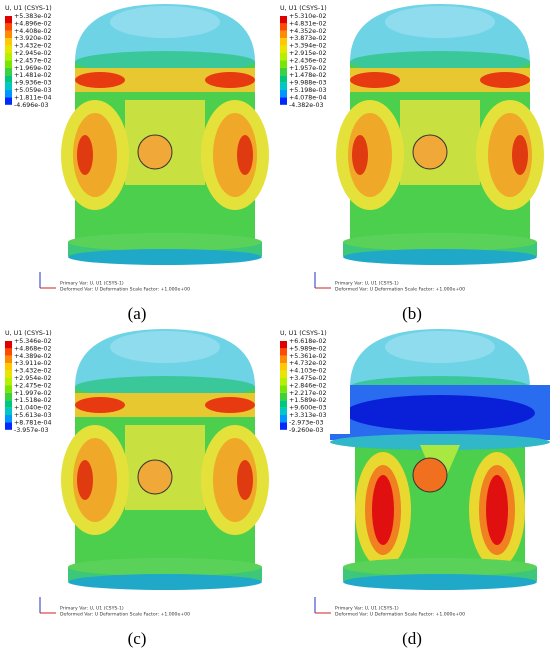  What do you see at coordinates (32, 400) in the screenshot?
I see `legend-value: +1.518e-02` at bounding box center [32, 400].